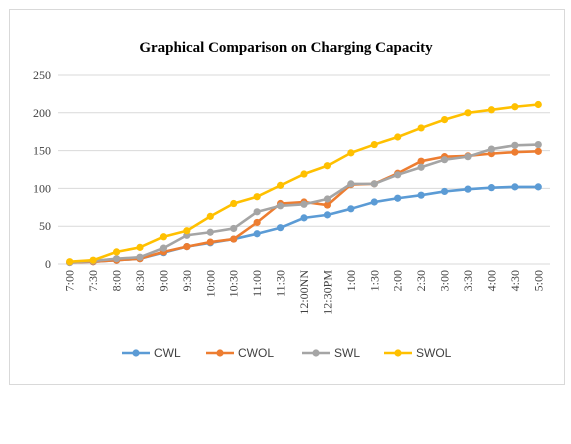  I want to click on x-tick-label: 11:30, so click(281, 283).